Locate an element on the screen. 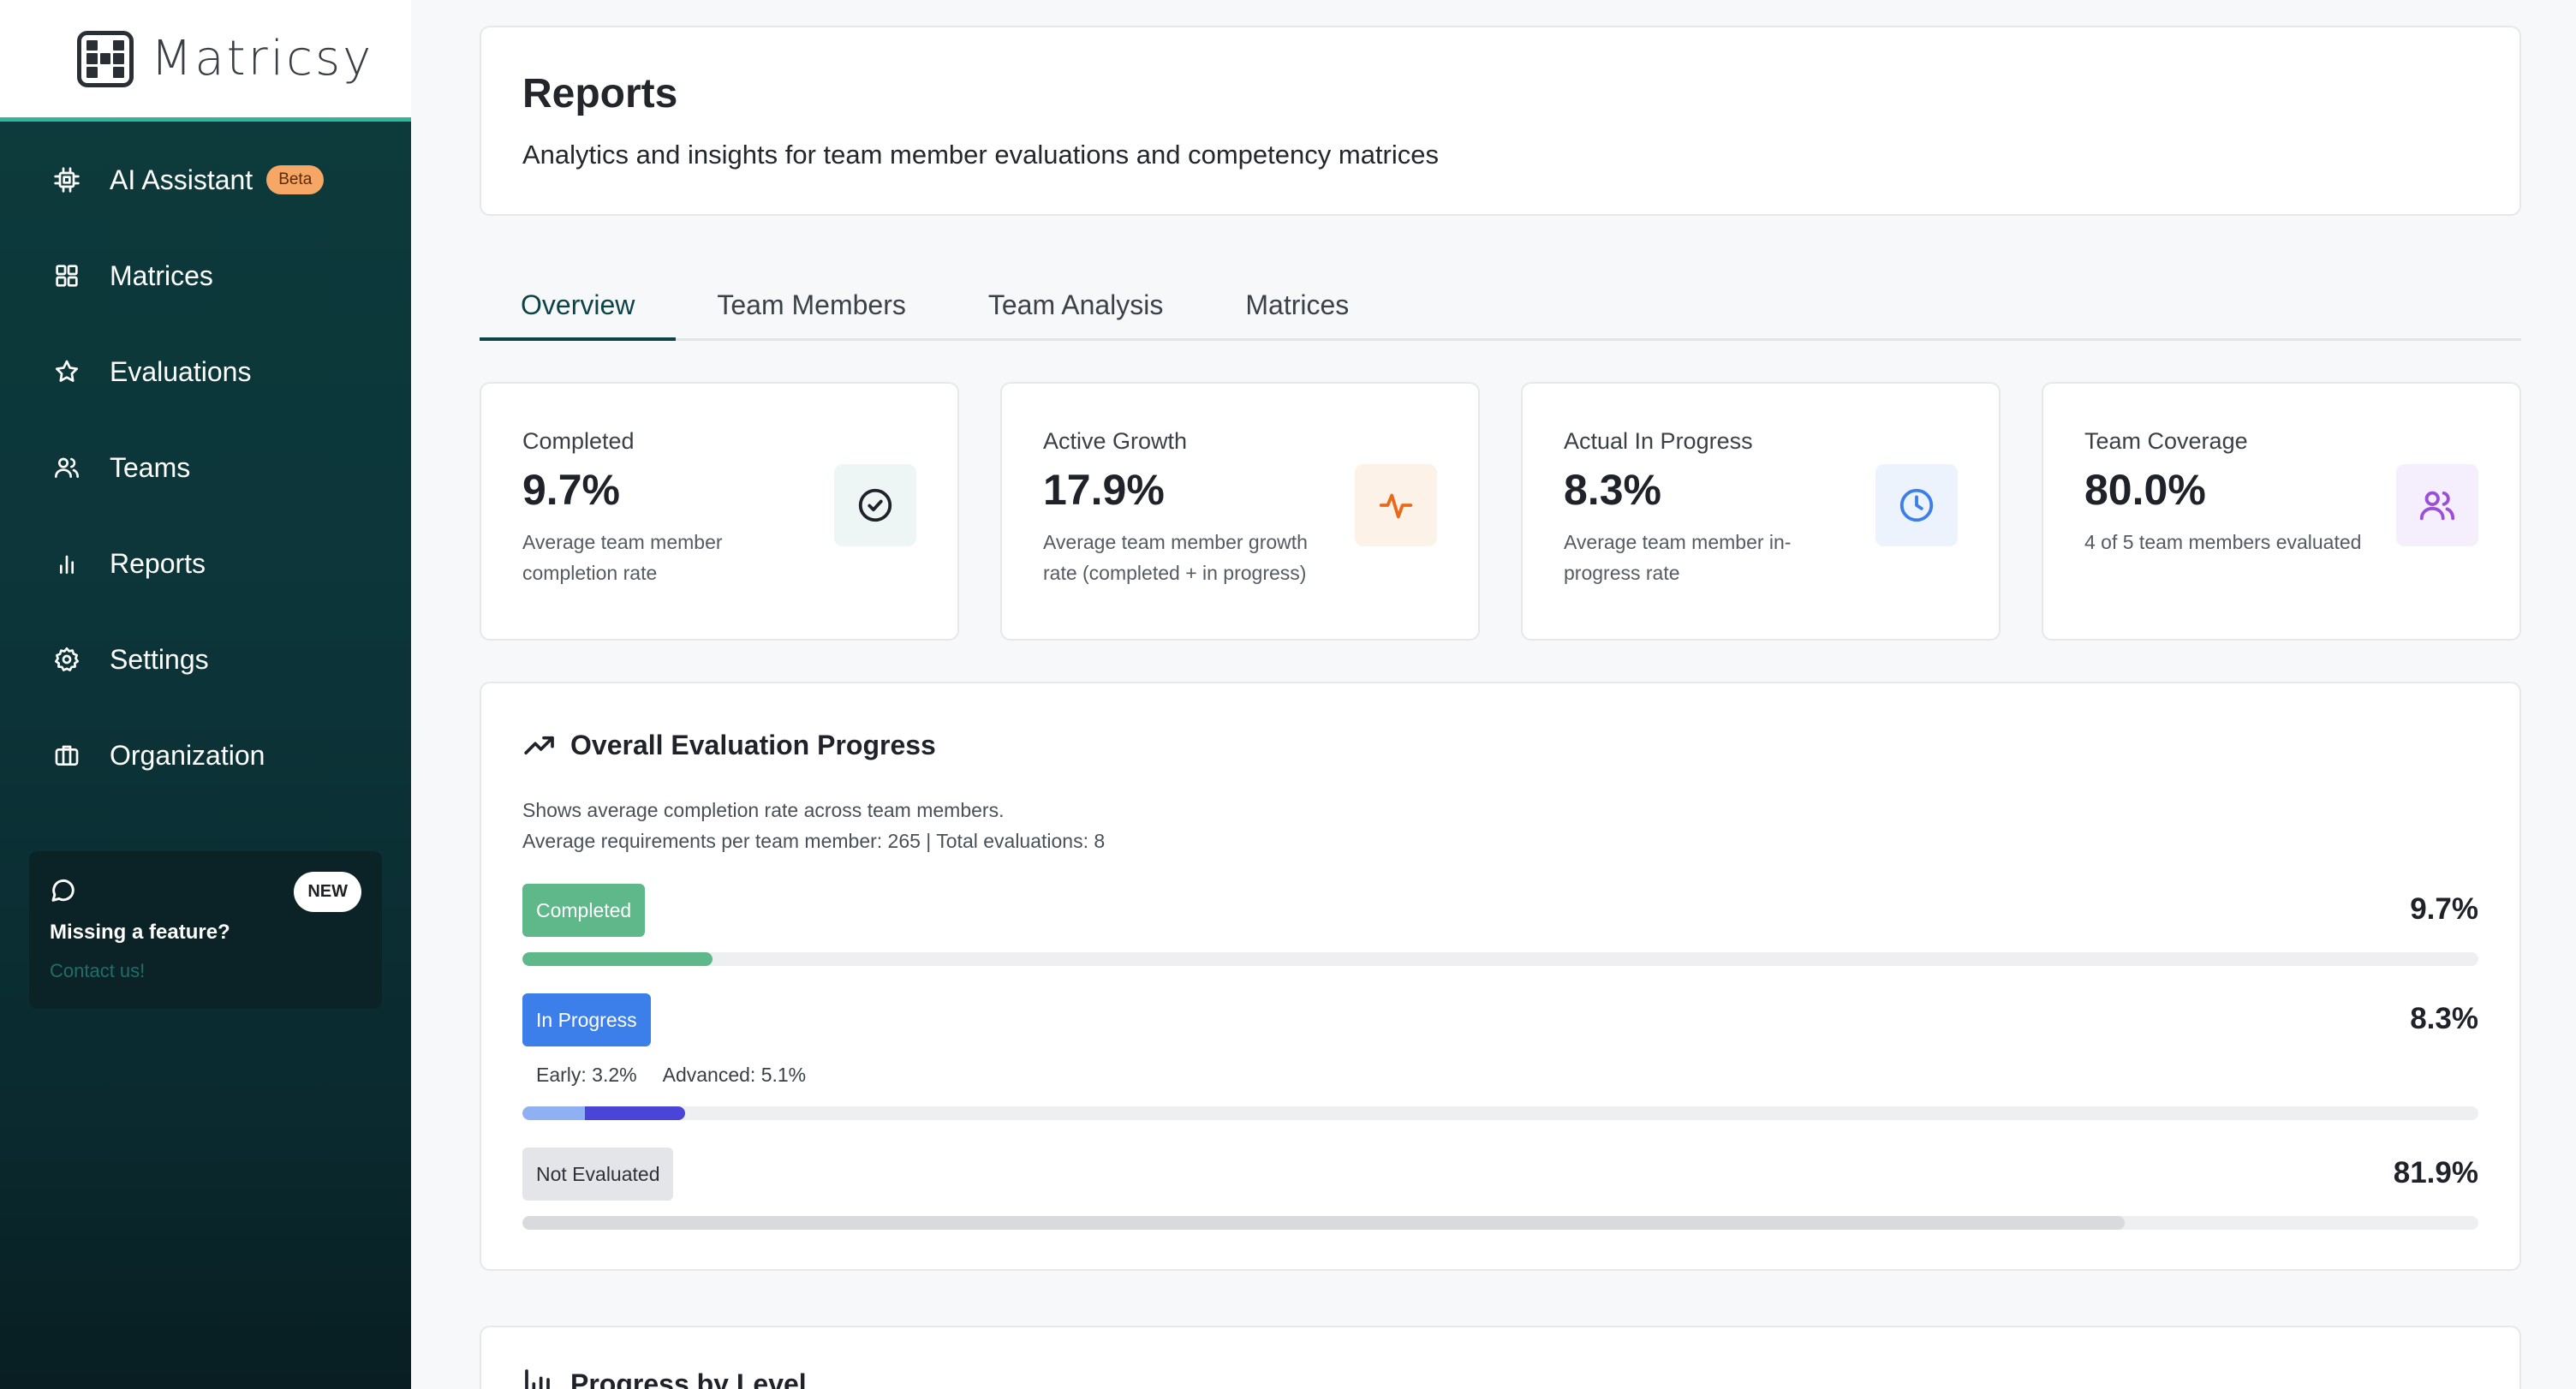  grid-icon is located at coordinates (67, 275).